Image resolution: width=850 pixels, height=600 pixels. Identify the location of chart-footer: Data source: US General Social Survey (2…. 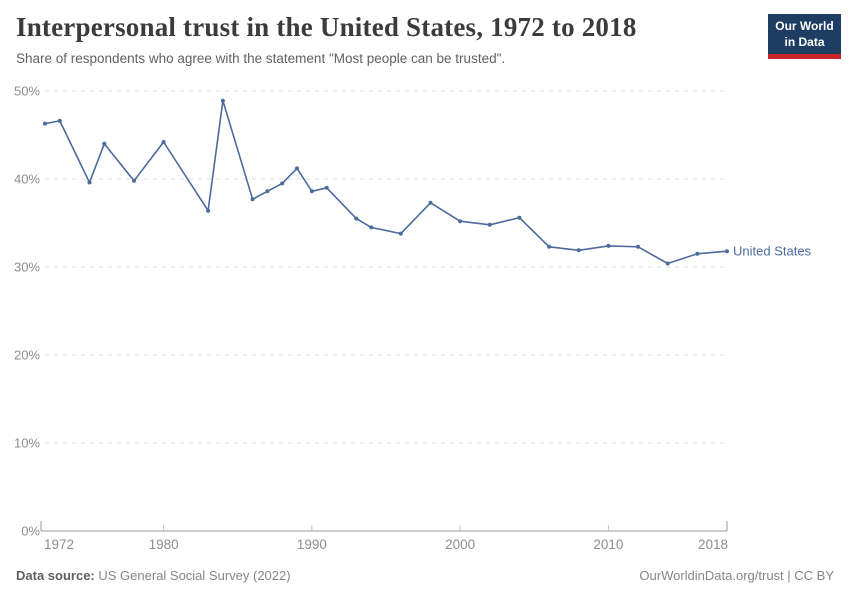
(425, 575).